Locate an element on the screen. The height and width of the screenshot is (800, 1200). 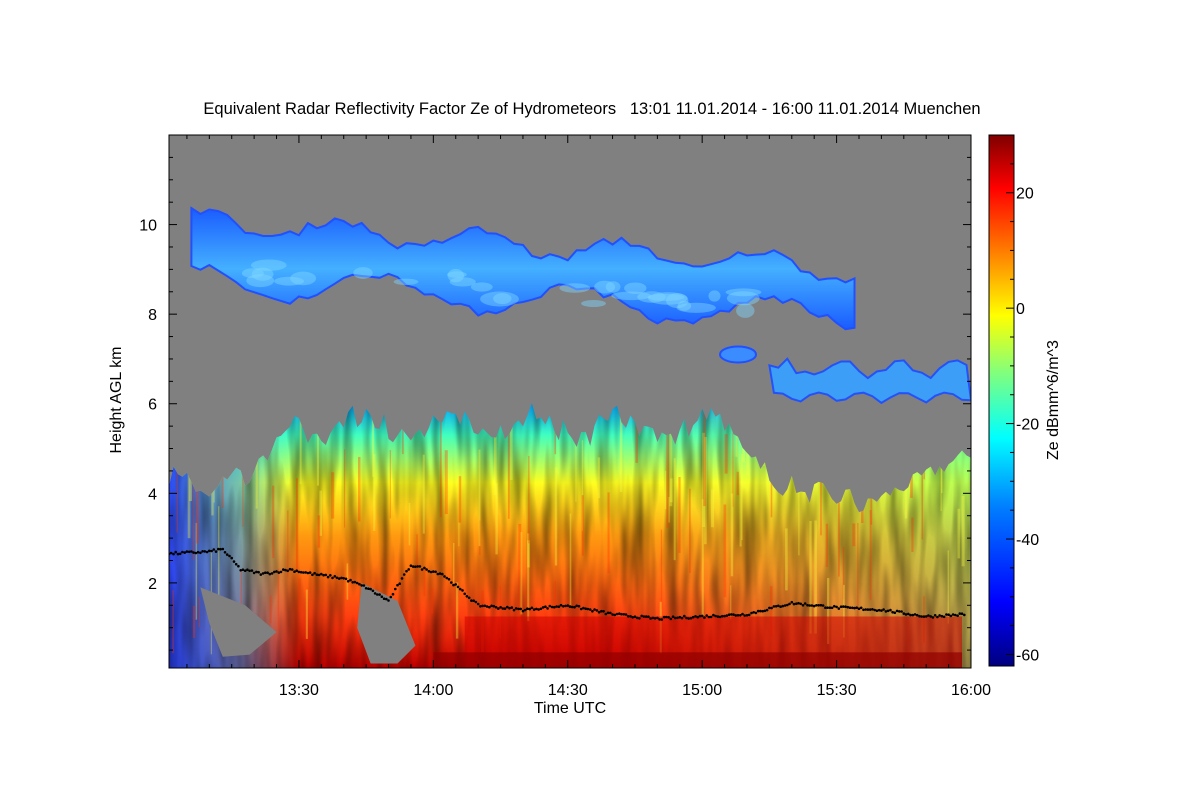
x-tick-label: 15:30 is located at coordinates (837, 690).